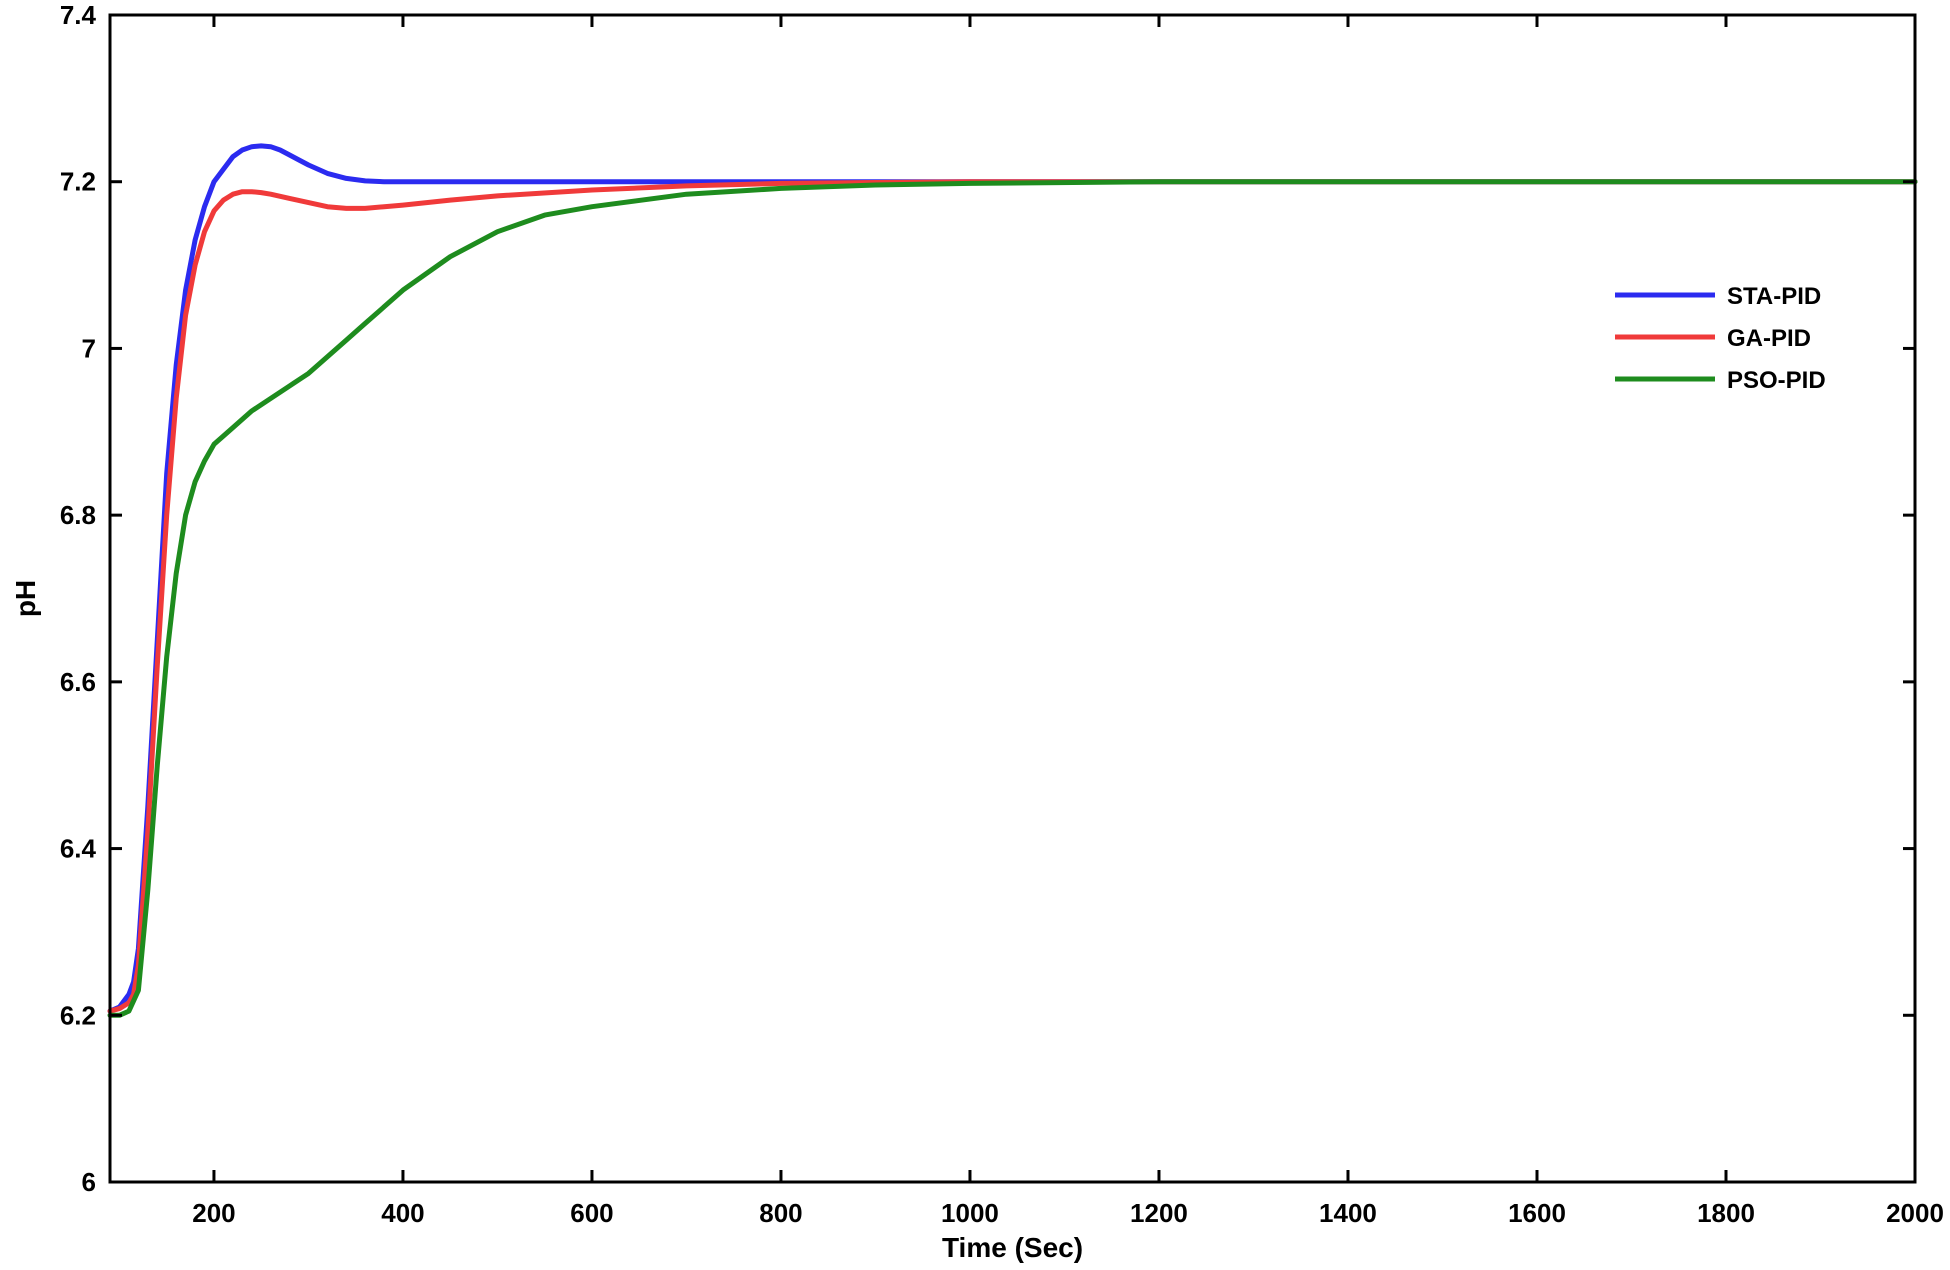  I want to click on legend-label-sta-pid: STA-PID, so click(1774, 296).